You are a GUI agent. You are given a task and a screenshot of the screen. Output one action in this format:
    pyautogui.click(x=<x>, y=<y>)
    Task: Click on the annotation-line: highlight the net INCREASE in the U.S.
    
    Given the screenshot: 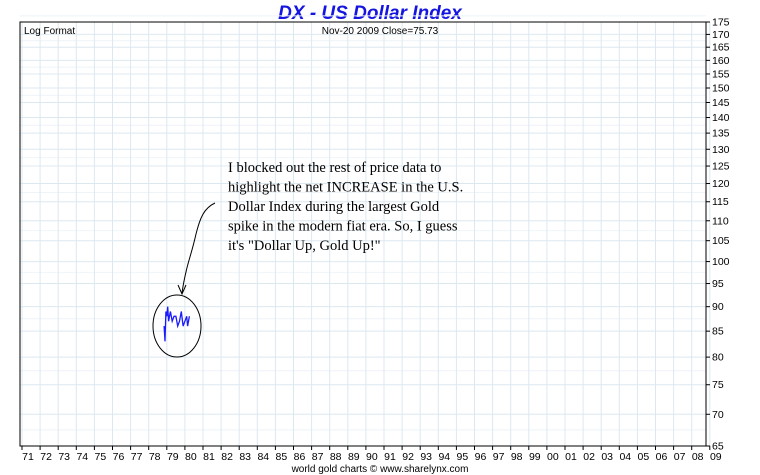 What is the action you would take?
    pyautogui.click(x=345, y=188)
    